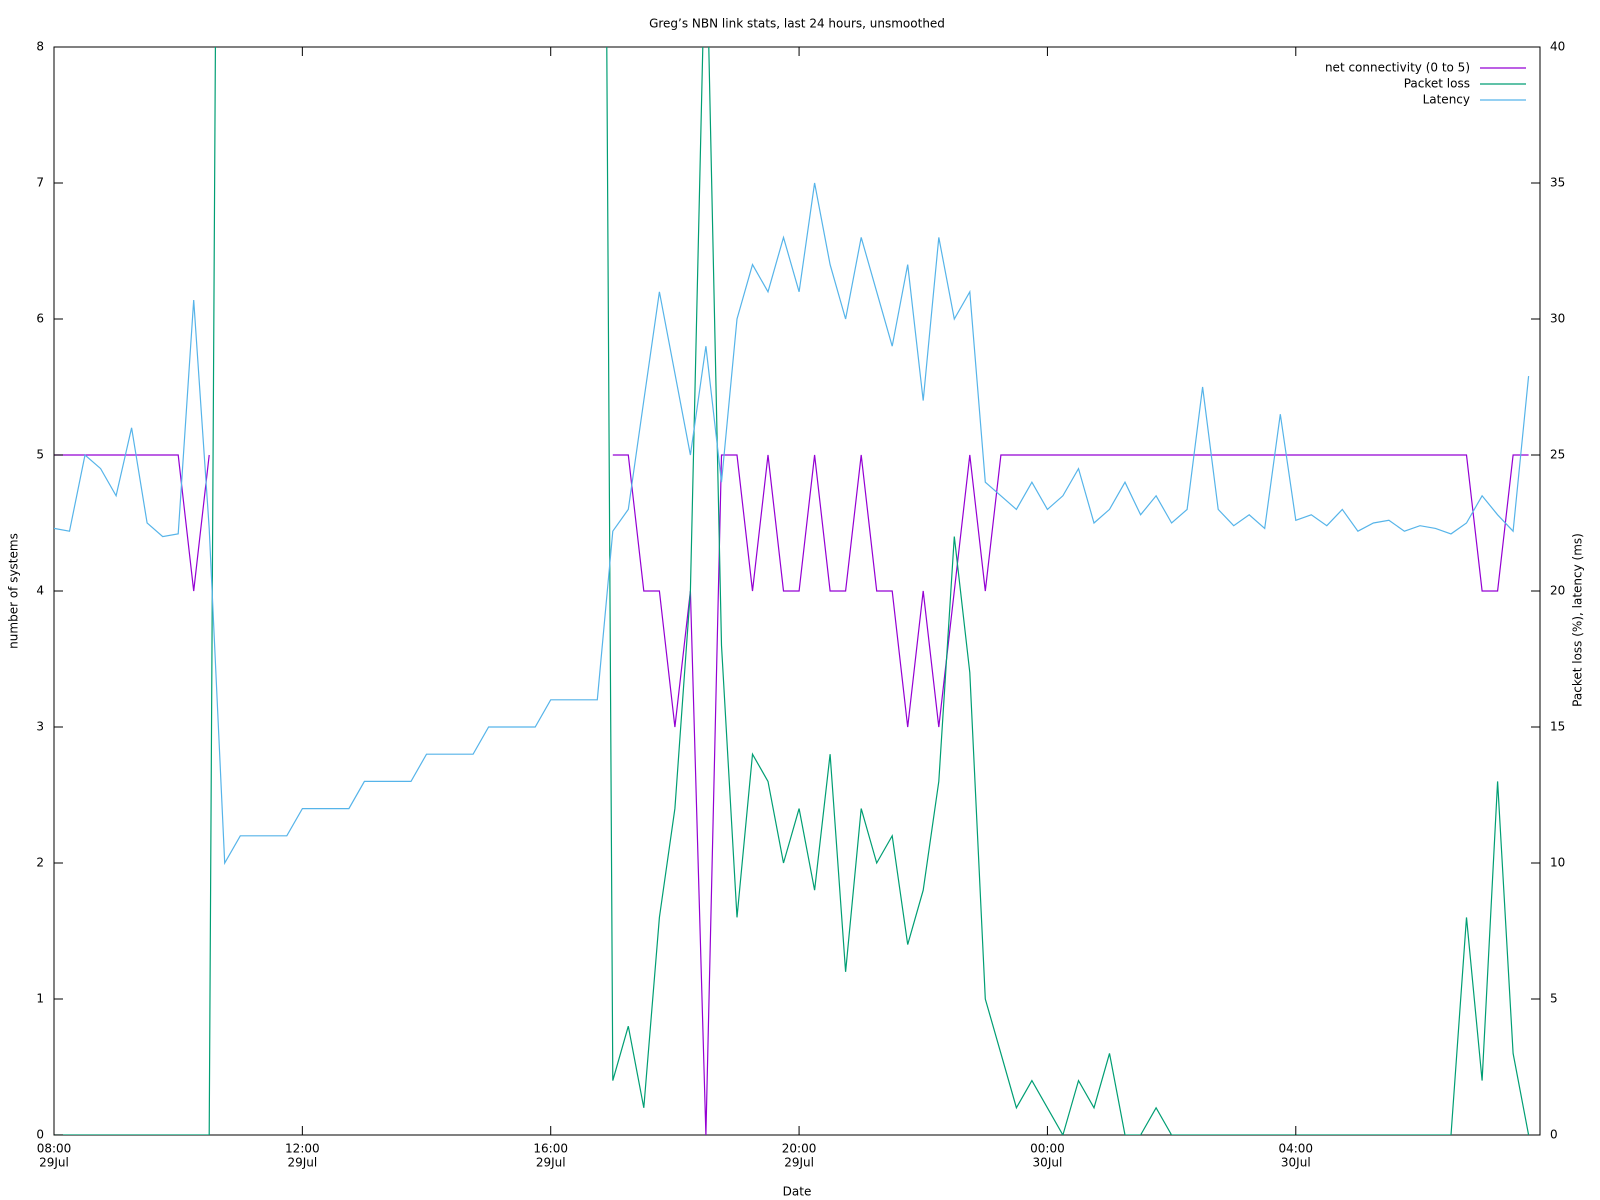  What do you see at coordinates (1437, 84) in the screenshot?
I see `legend-label: Packet loss` at bounding box center [1437, 84].